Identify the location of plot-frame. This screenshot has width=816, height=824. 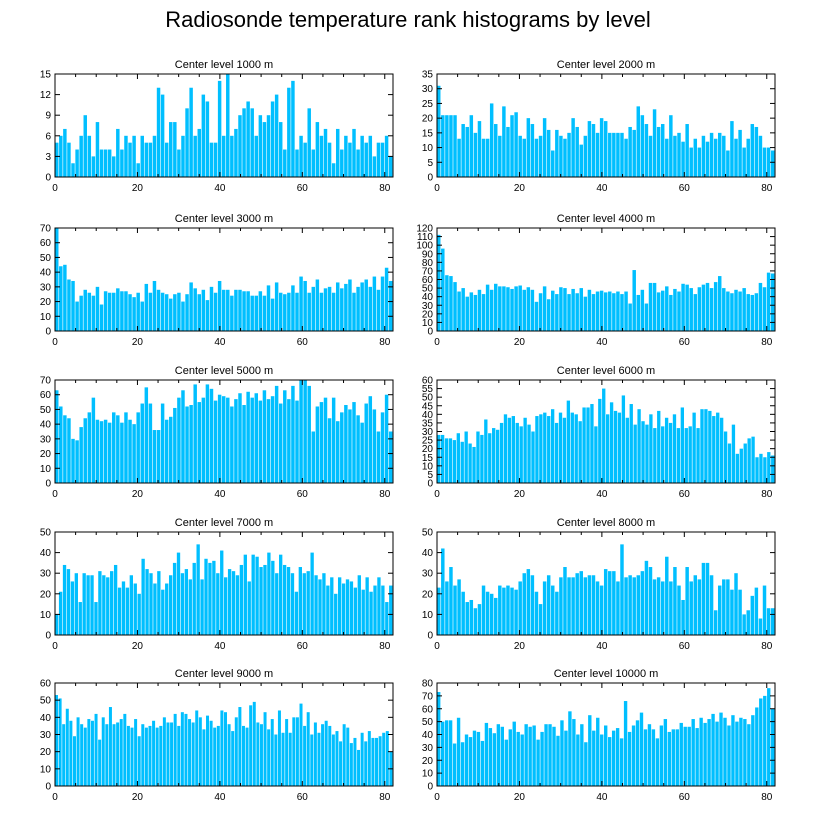
(606, 125).